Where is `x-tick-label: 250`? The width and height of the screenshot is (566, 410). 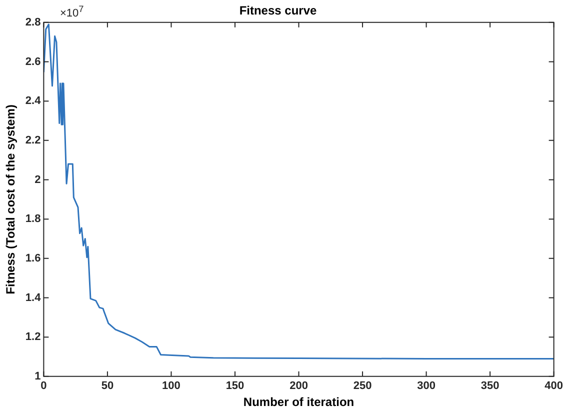
x-tick-label: 250 is located at coordinates (362, 386).